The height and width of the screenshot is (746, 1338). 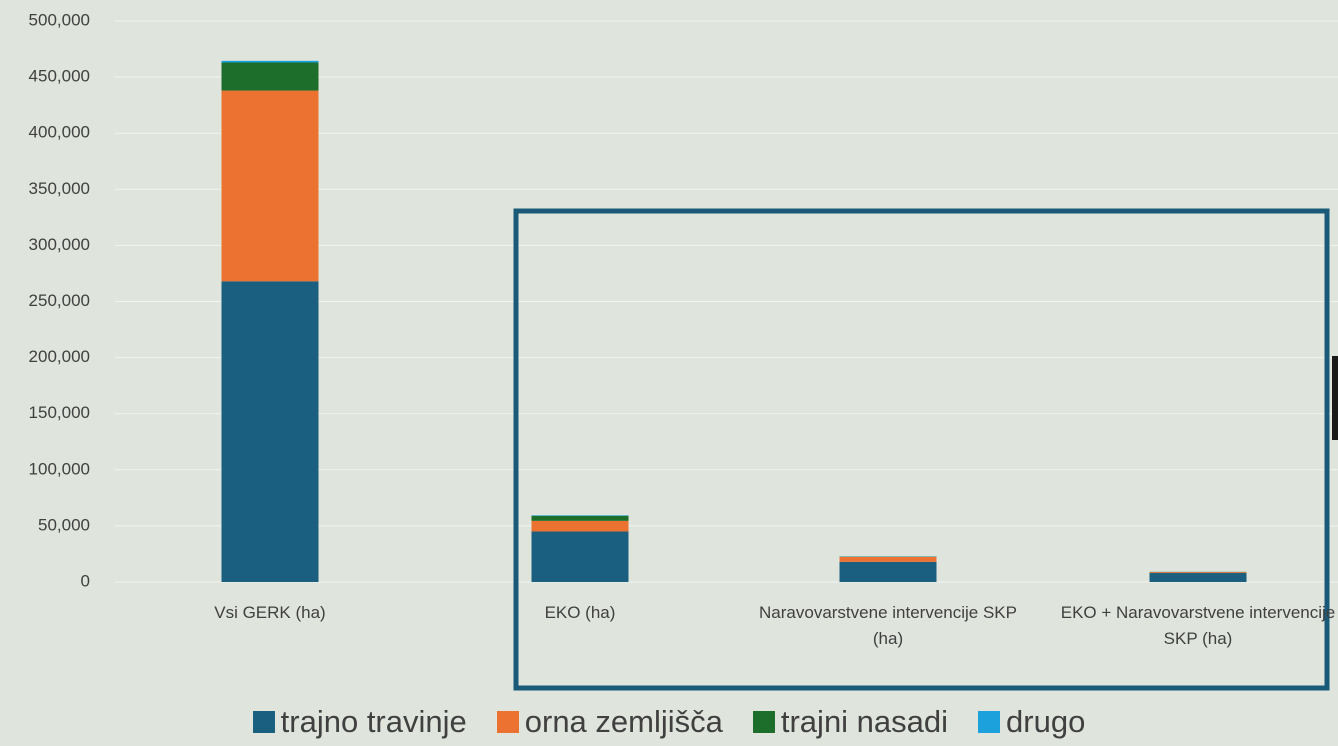 I want to click on y-tick-label: 100,000, so click(x=59, y=468).